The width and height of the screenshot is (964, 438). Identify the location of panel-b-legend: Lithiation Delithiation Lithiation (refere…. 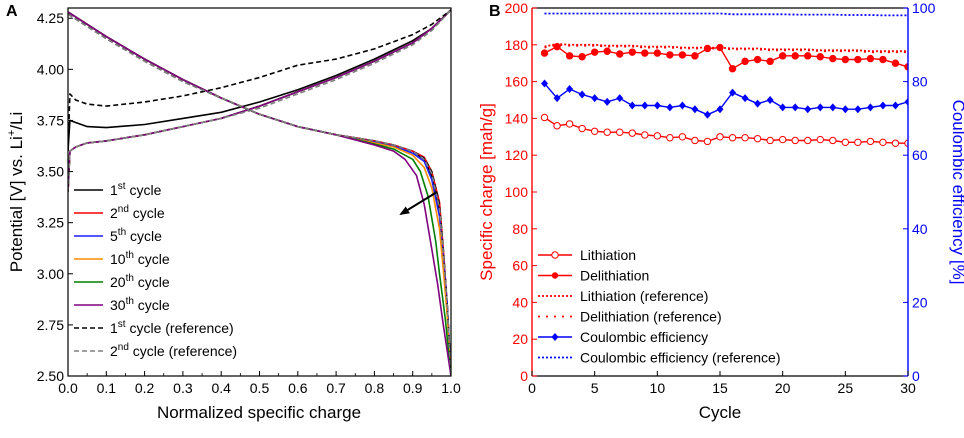
(659, 306).